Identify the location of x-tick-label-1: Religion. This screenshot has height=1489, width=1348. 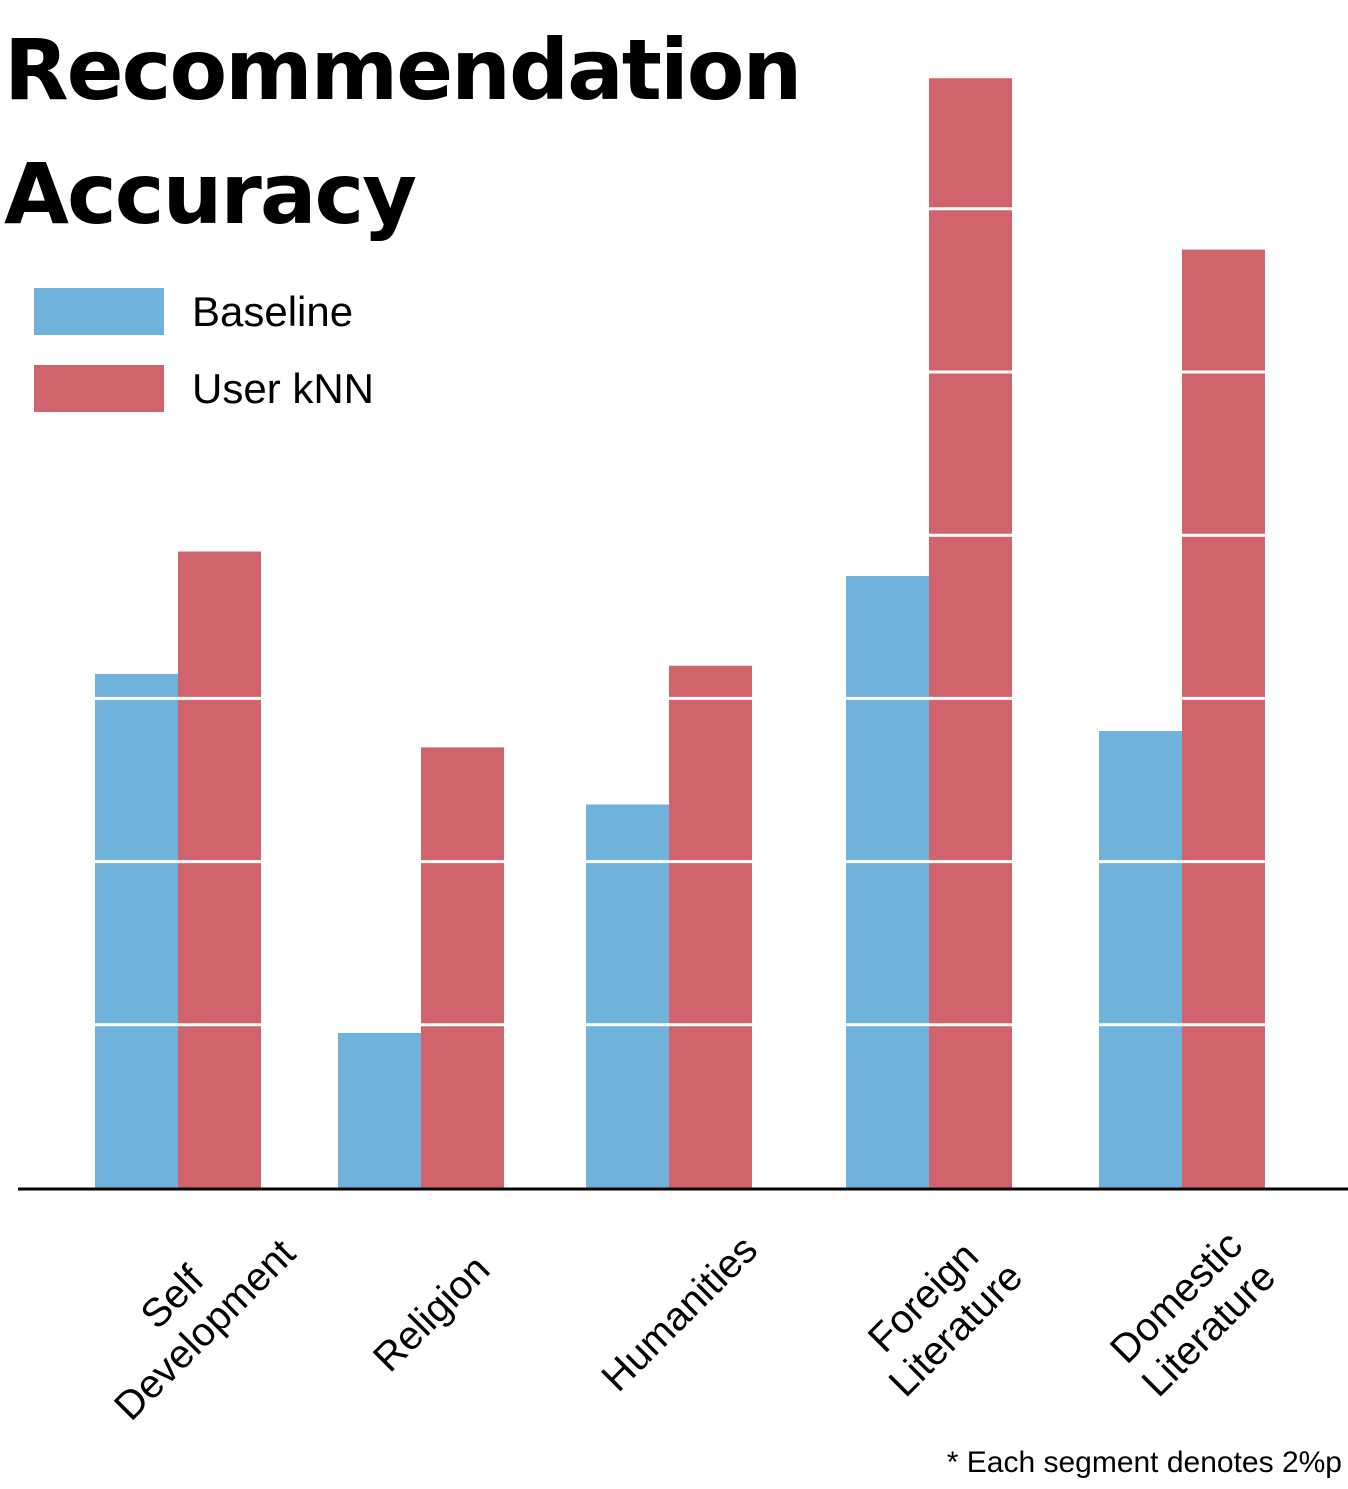
(431, 1313).